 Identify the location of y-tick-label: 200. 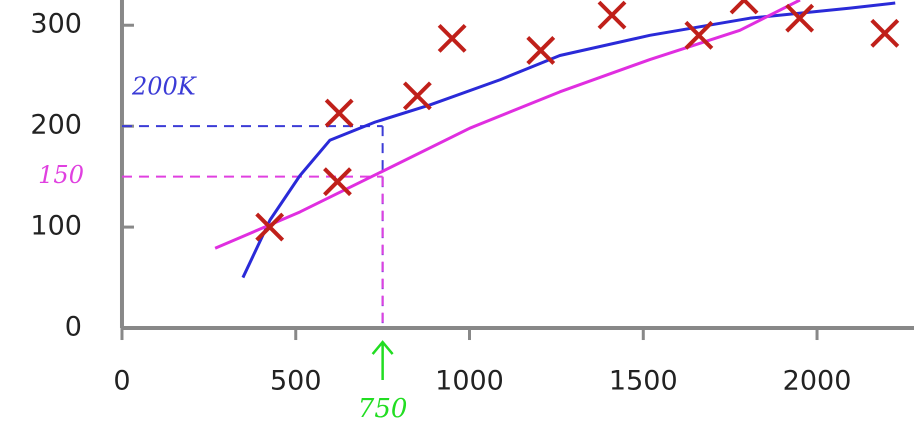
(56, 125).